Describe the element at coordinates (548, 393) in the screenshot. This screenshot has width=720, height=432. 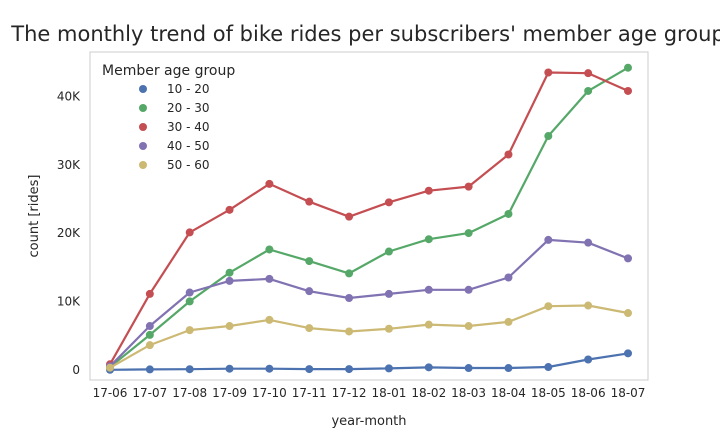
I see `x-tick-label: 18-05` at that location.